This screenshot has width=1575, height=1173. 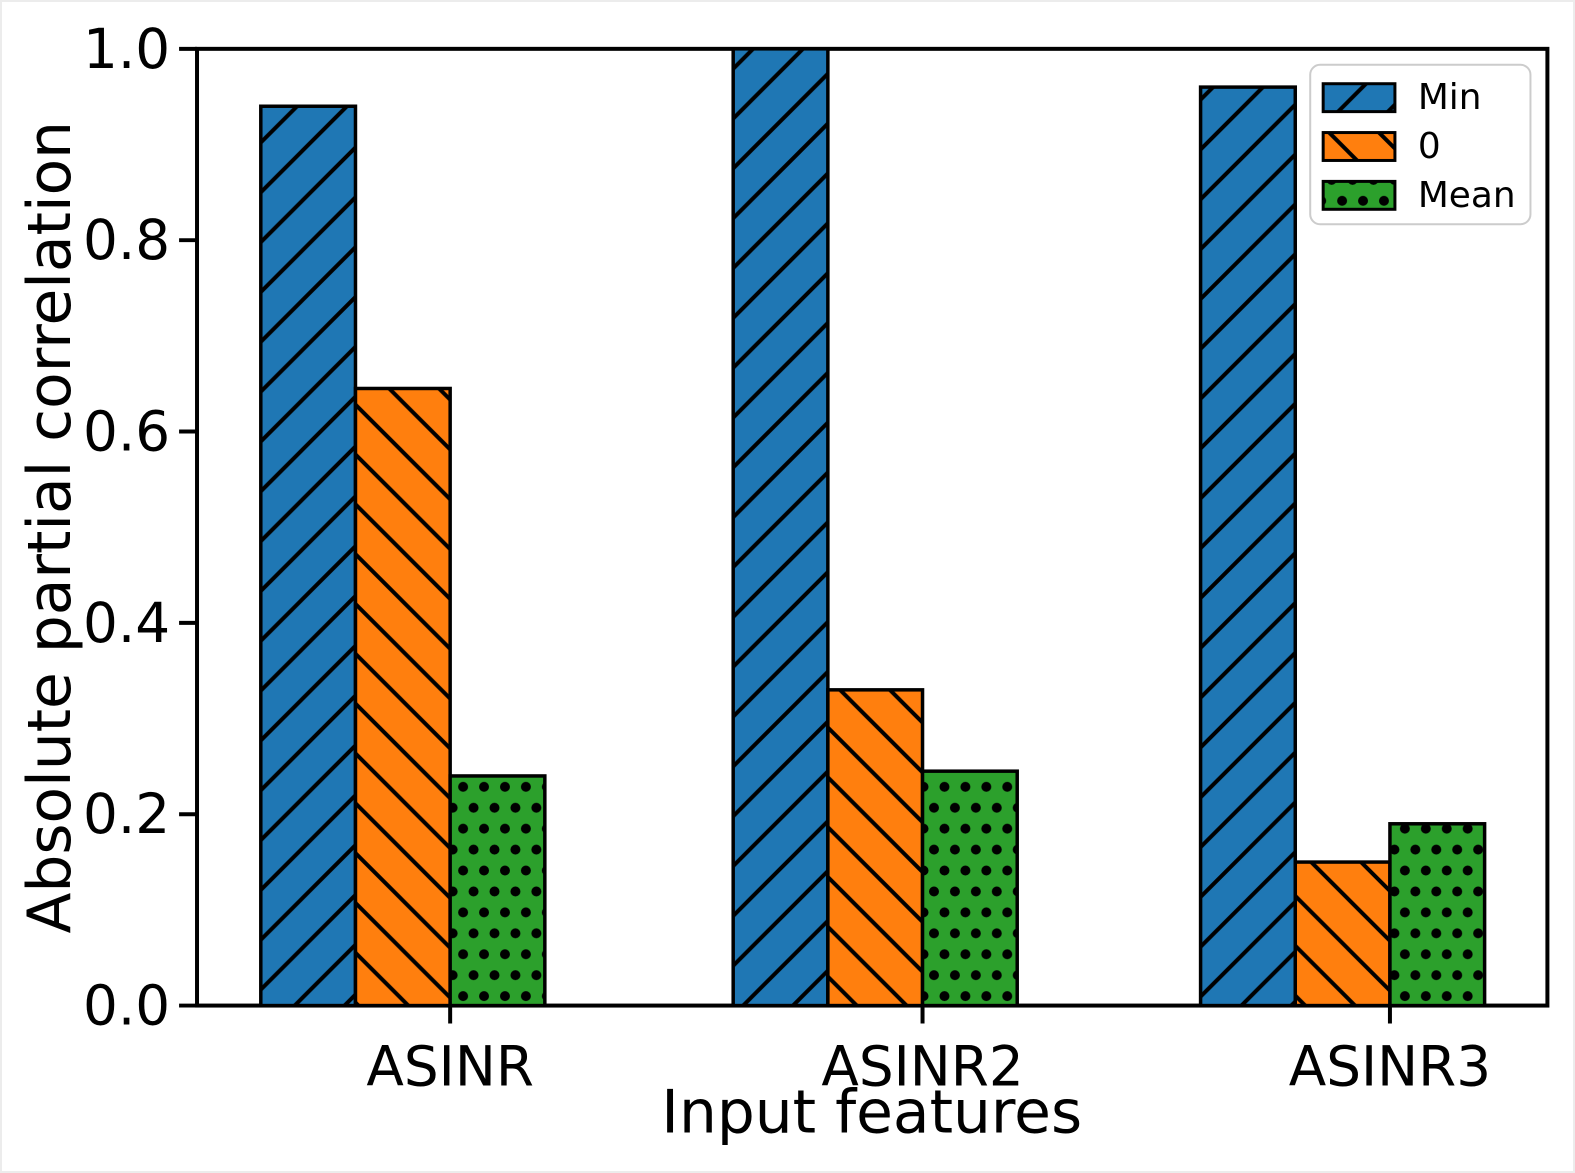 What do you see at coordinates (450, 1066) in the screenshot?
I see `x-tick-label-ASINR: ASINR` at bounding box center [450, 1066].